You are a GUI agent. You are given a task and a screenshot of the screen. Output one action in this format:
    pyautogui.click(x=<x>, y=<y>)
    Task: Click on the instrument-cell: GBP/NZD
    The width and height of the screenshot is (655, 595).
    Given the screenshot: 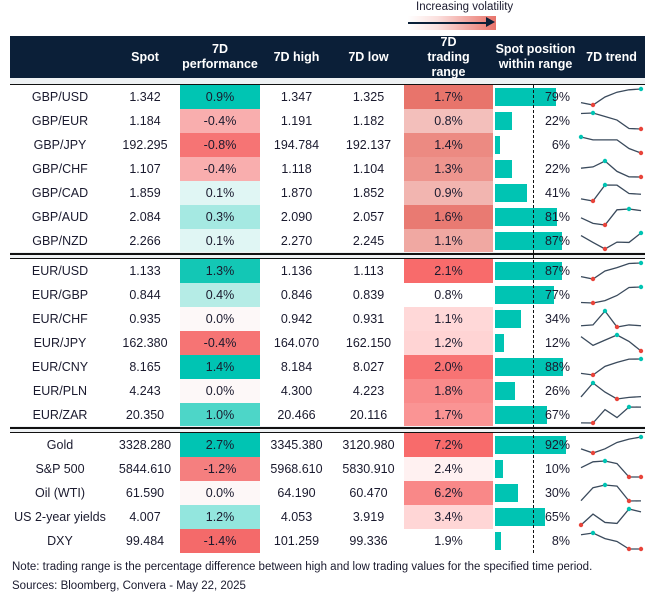 What is the action you would take?
    pyautogui.click(x=60, y=241)
    